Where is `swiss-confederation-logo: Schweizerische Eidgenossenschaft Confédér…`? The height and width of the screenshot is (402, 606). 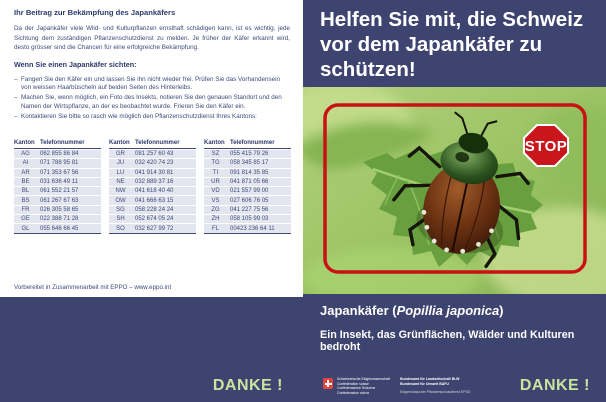
swiss-confederation-logo: Schweizerische Eidgenossenschaft Confédér… is located at coordinates (396, 386).